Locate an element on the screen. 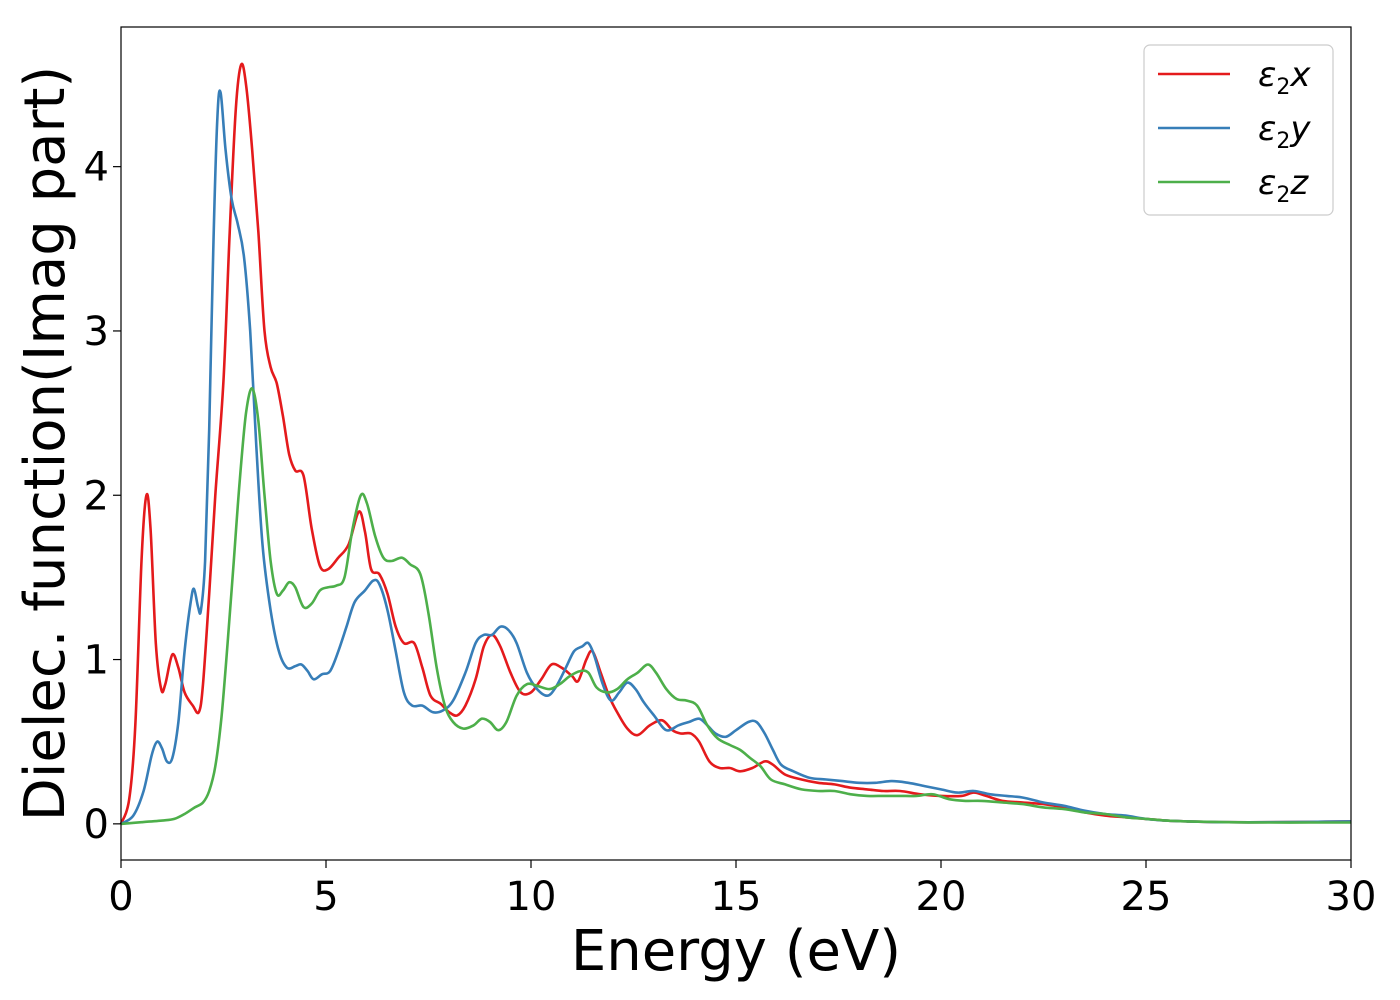  legend-label-x: ε2x is located at coordinates (1284, 77).